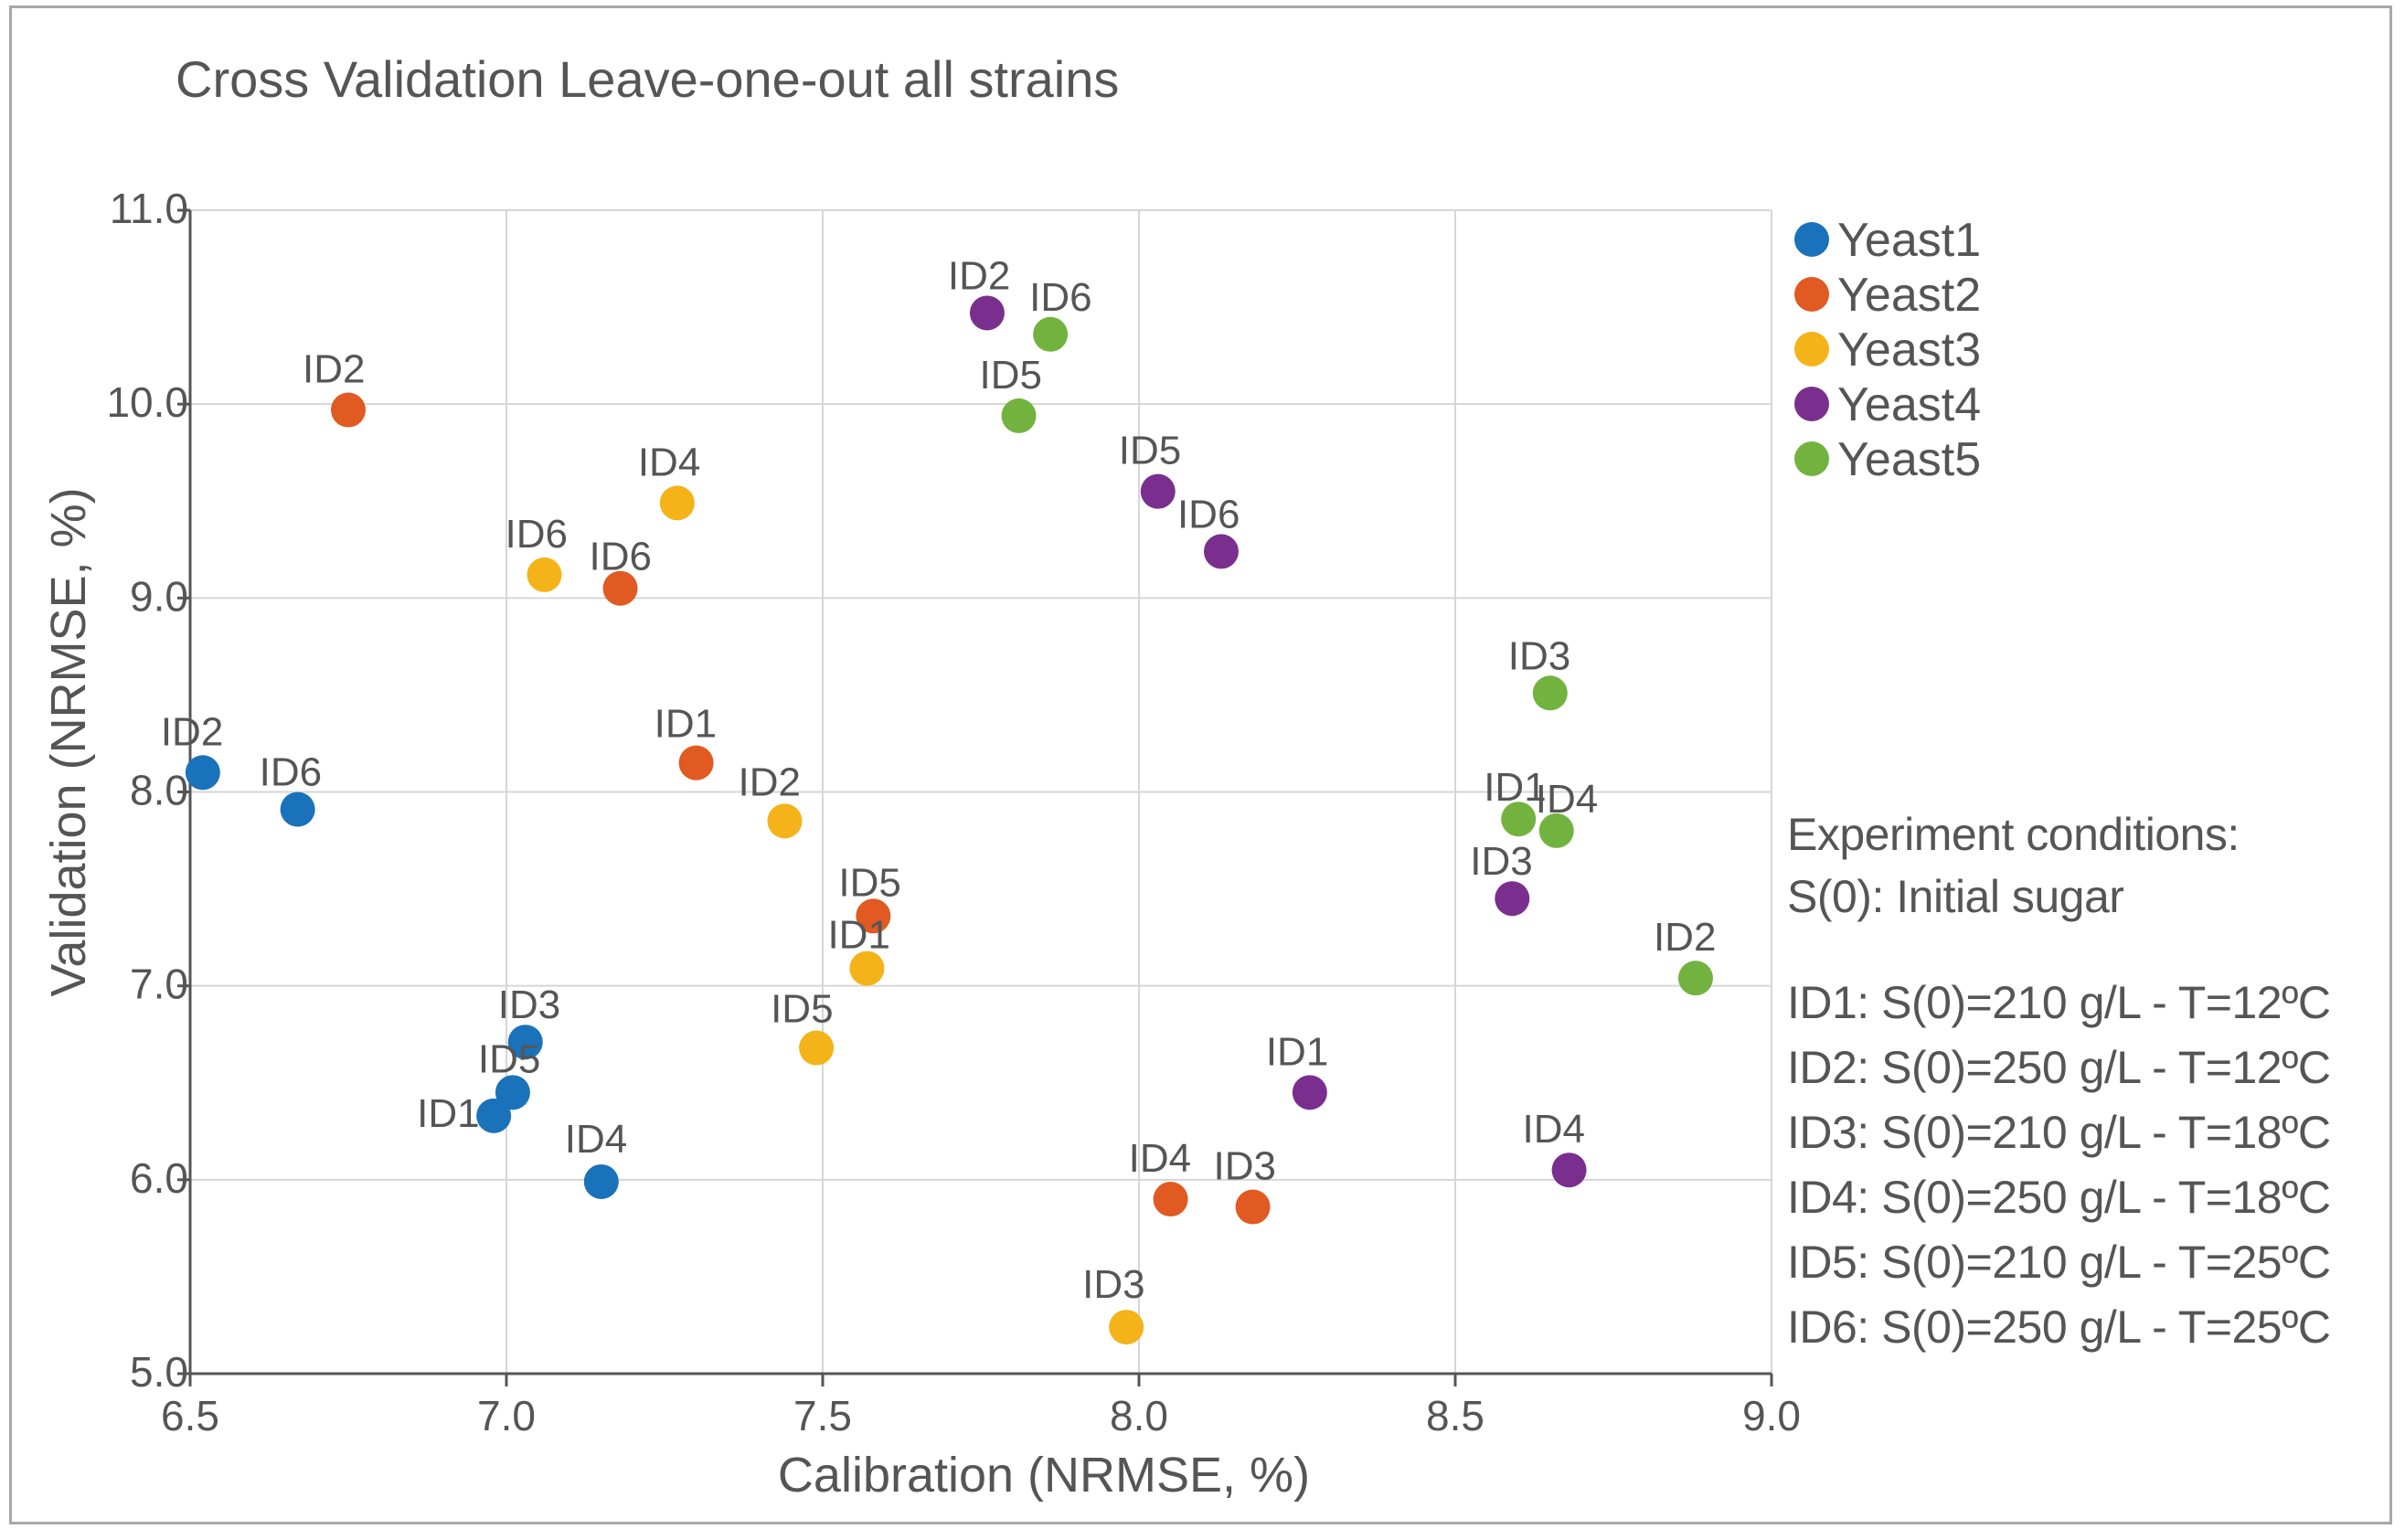  I want to click on legend-label: Yeast1, so click(1909, 240).